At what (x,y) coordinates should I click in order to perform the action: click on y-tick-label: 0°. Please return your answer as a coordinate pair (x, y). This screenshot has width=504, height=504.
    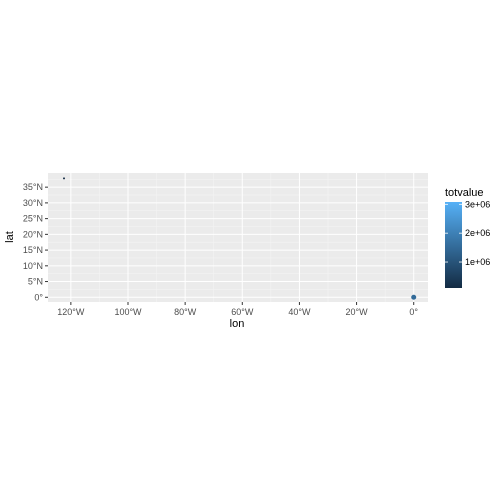
    Looking at the image, I should click on (38, 297).